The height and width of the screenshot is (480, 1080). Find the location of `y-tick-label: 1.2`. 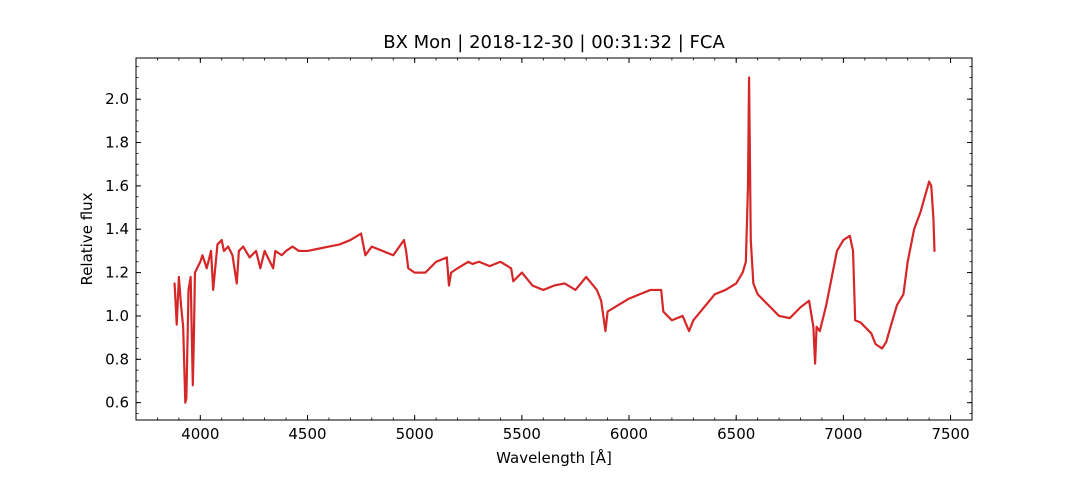

y-tick-label: 1.2 is located at coordinates (117, 273).